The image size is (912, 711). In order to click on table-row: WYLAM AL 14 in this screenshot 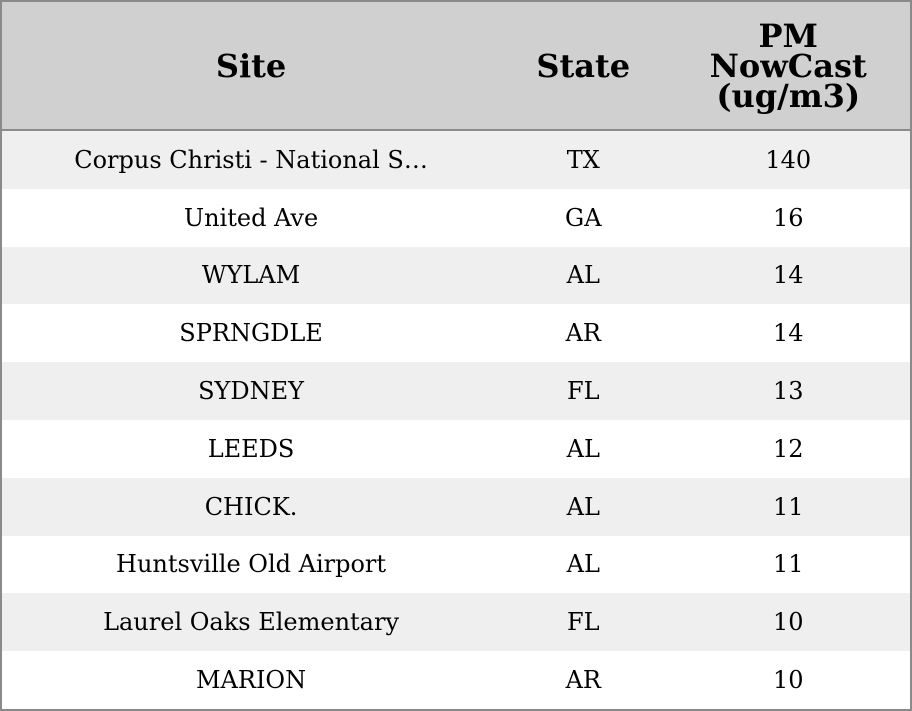, I will do `click(456, 275)`.